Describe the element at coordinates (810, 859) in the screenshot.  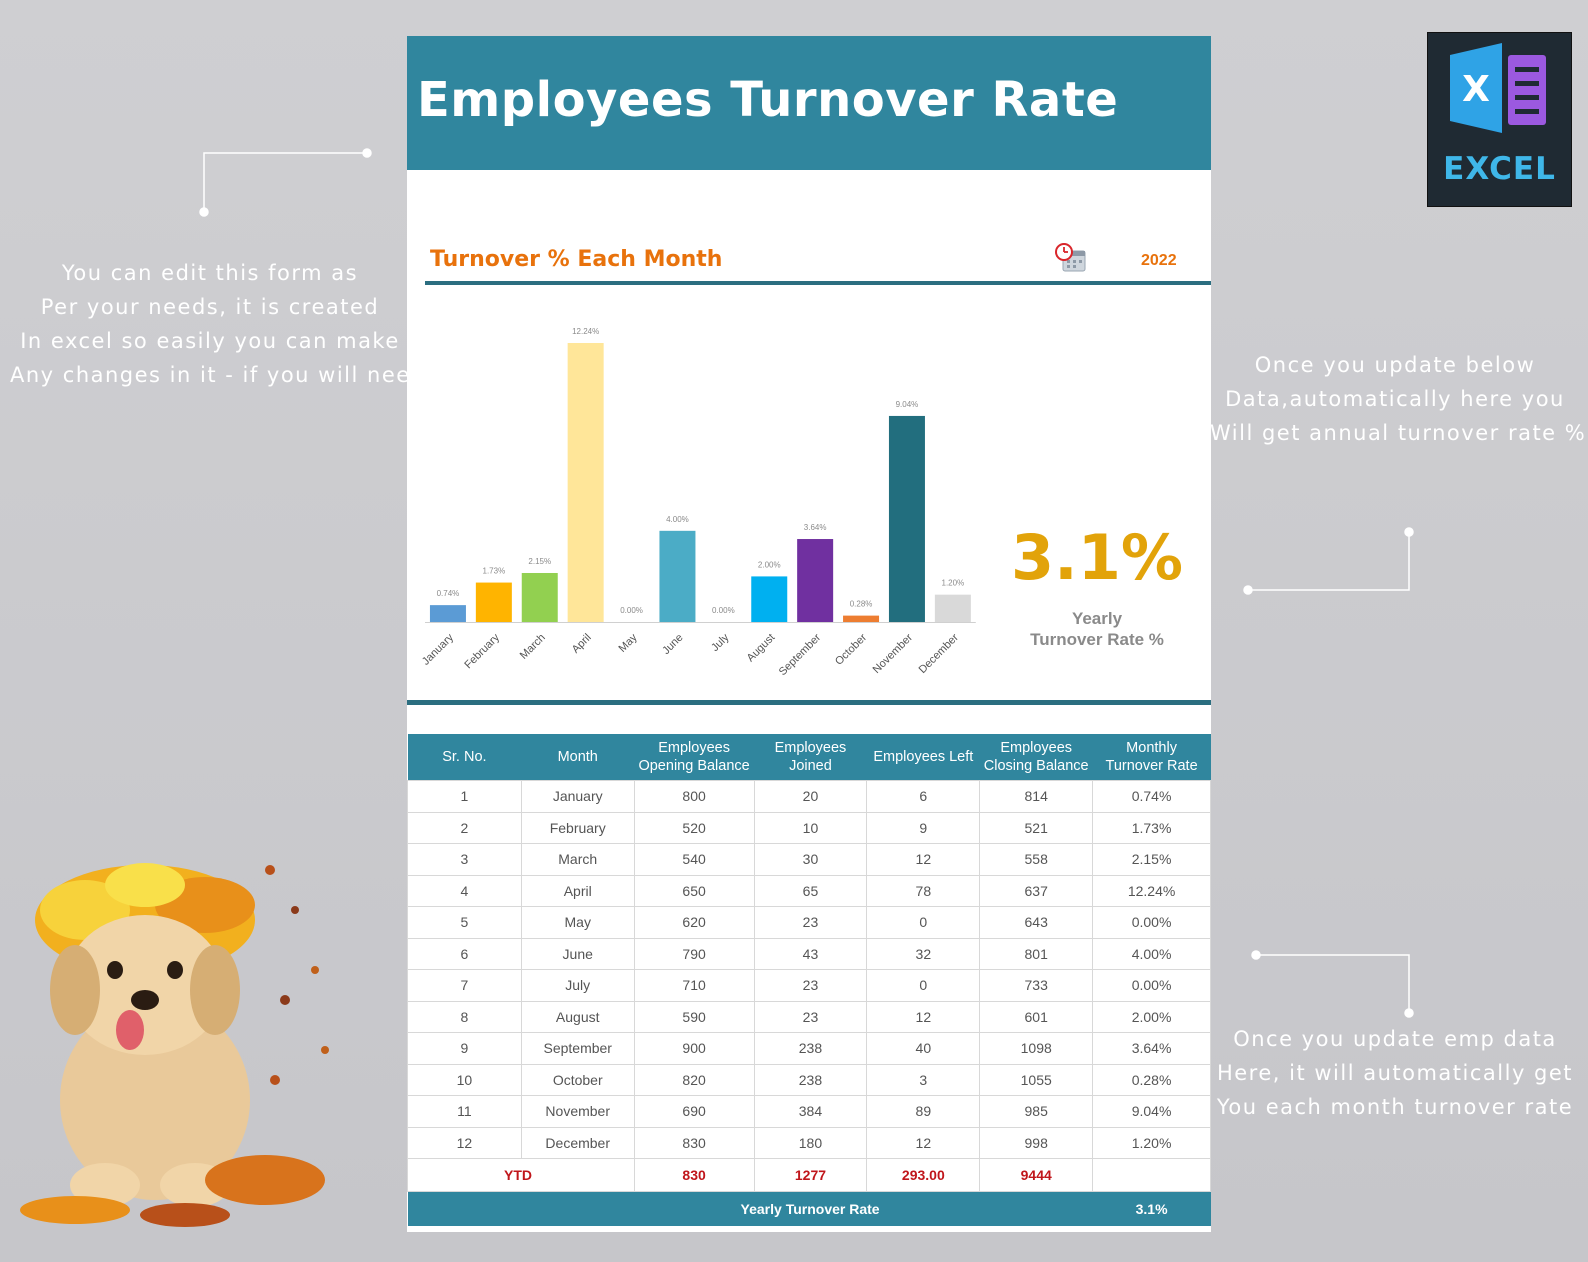
I see `cell-joined: 30` at that location.